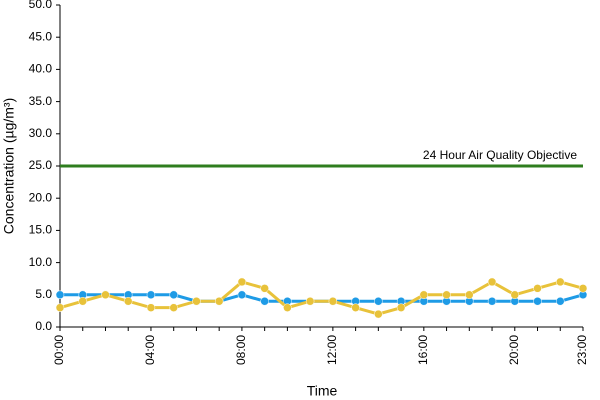 Image resolution: width=600 pixels, height=400 pixels. What do you see at coordinates (423, 350) in the screenshot?
I see `x-tick-label: 16:00` at bounding box center [423, 350].